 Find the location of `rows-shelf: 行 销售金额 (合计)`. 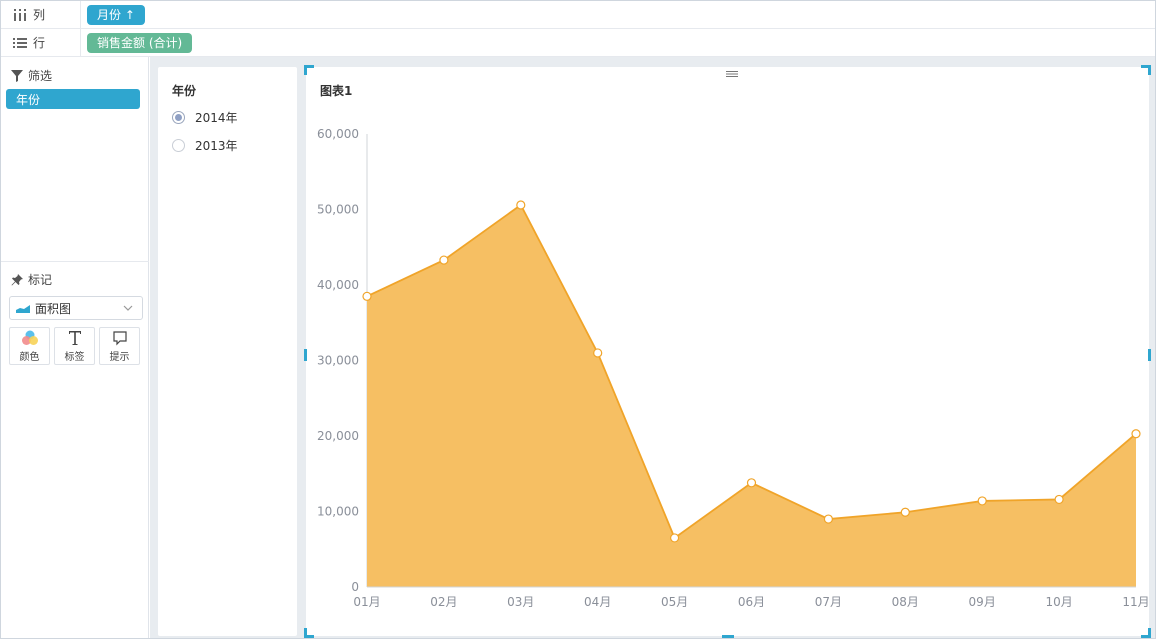

rows-shelf: 行 销售金额 (合计) is located at coordinates (578, 43).